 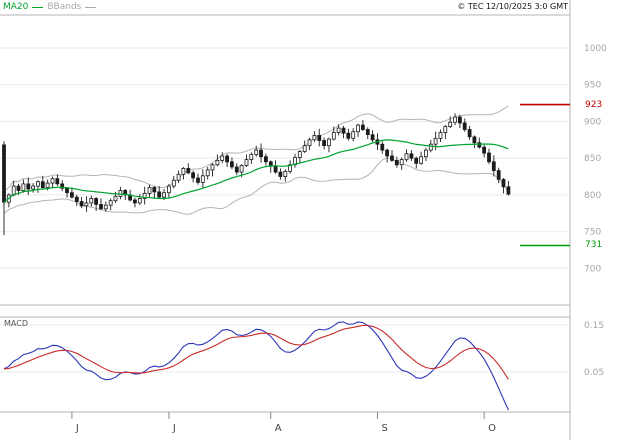 I want to click on svg-text: A, so click(x=278, y=428).